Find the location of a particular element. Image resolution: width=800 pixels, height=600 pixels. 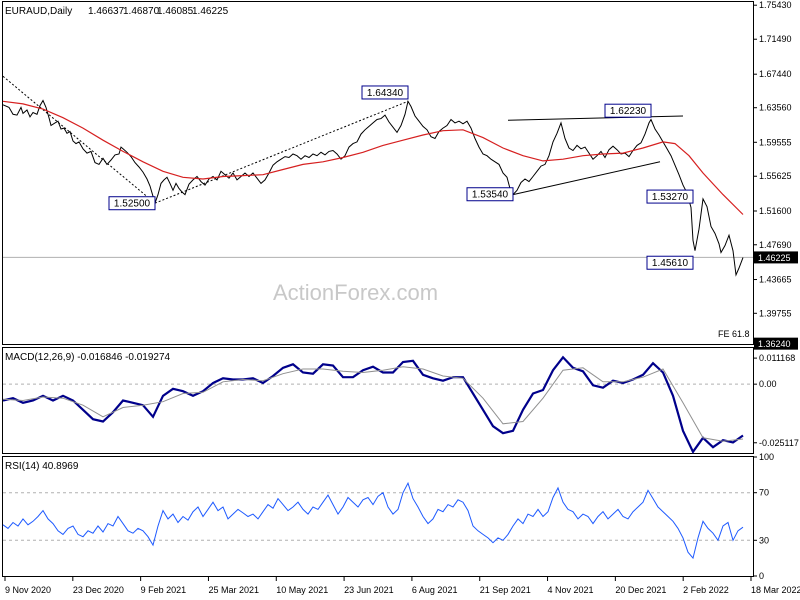

x-tick-label: 9 Nov 2020 is located at coordinates (28, 590).